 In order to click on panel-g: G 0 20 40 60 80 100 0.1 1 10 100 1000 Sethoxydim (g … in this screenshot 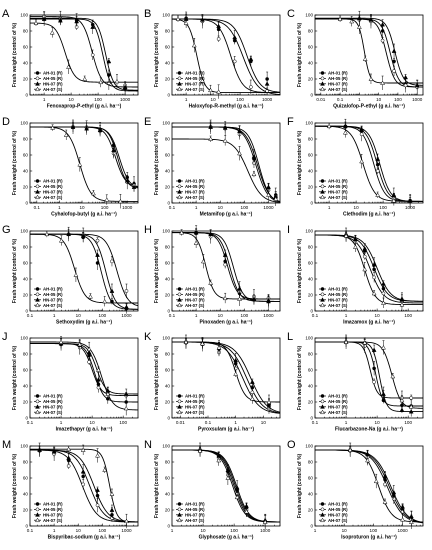, I will do `click(70, 275)`.